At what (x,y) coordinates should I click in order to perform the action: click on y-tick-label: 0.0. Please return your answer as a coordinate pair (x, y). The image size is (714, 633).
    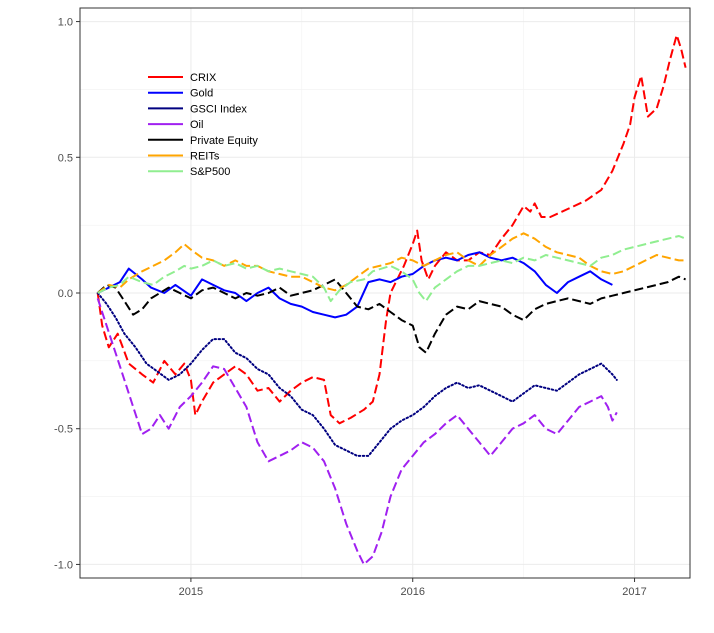
    Looking at the image, I should click on (65, 294).